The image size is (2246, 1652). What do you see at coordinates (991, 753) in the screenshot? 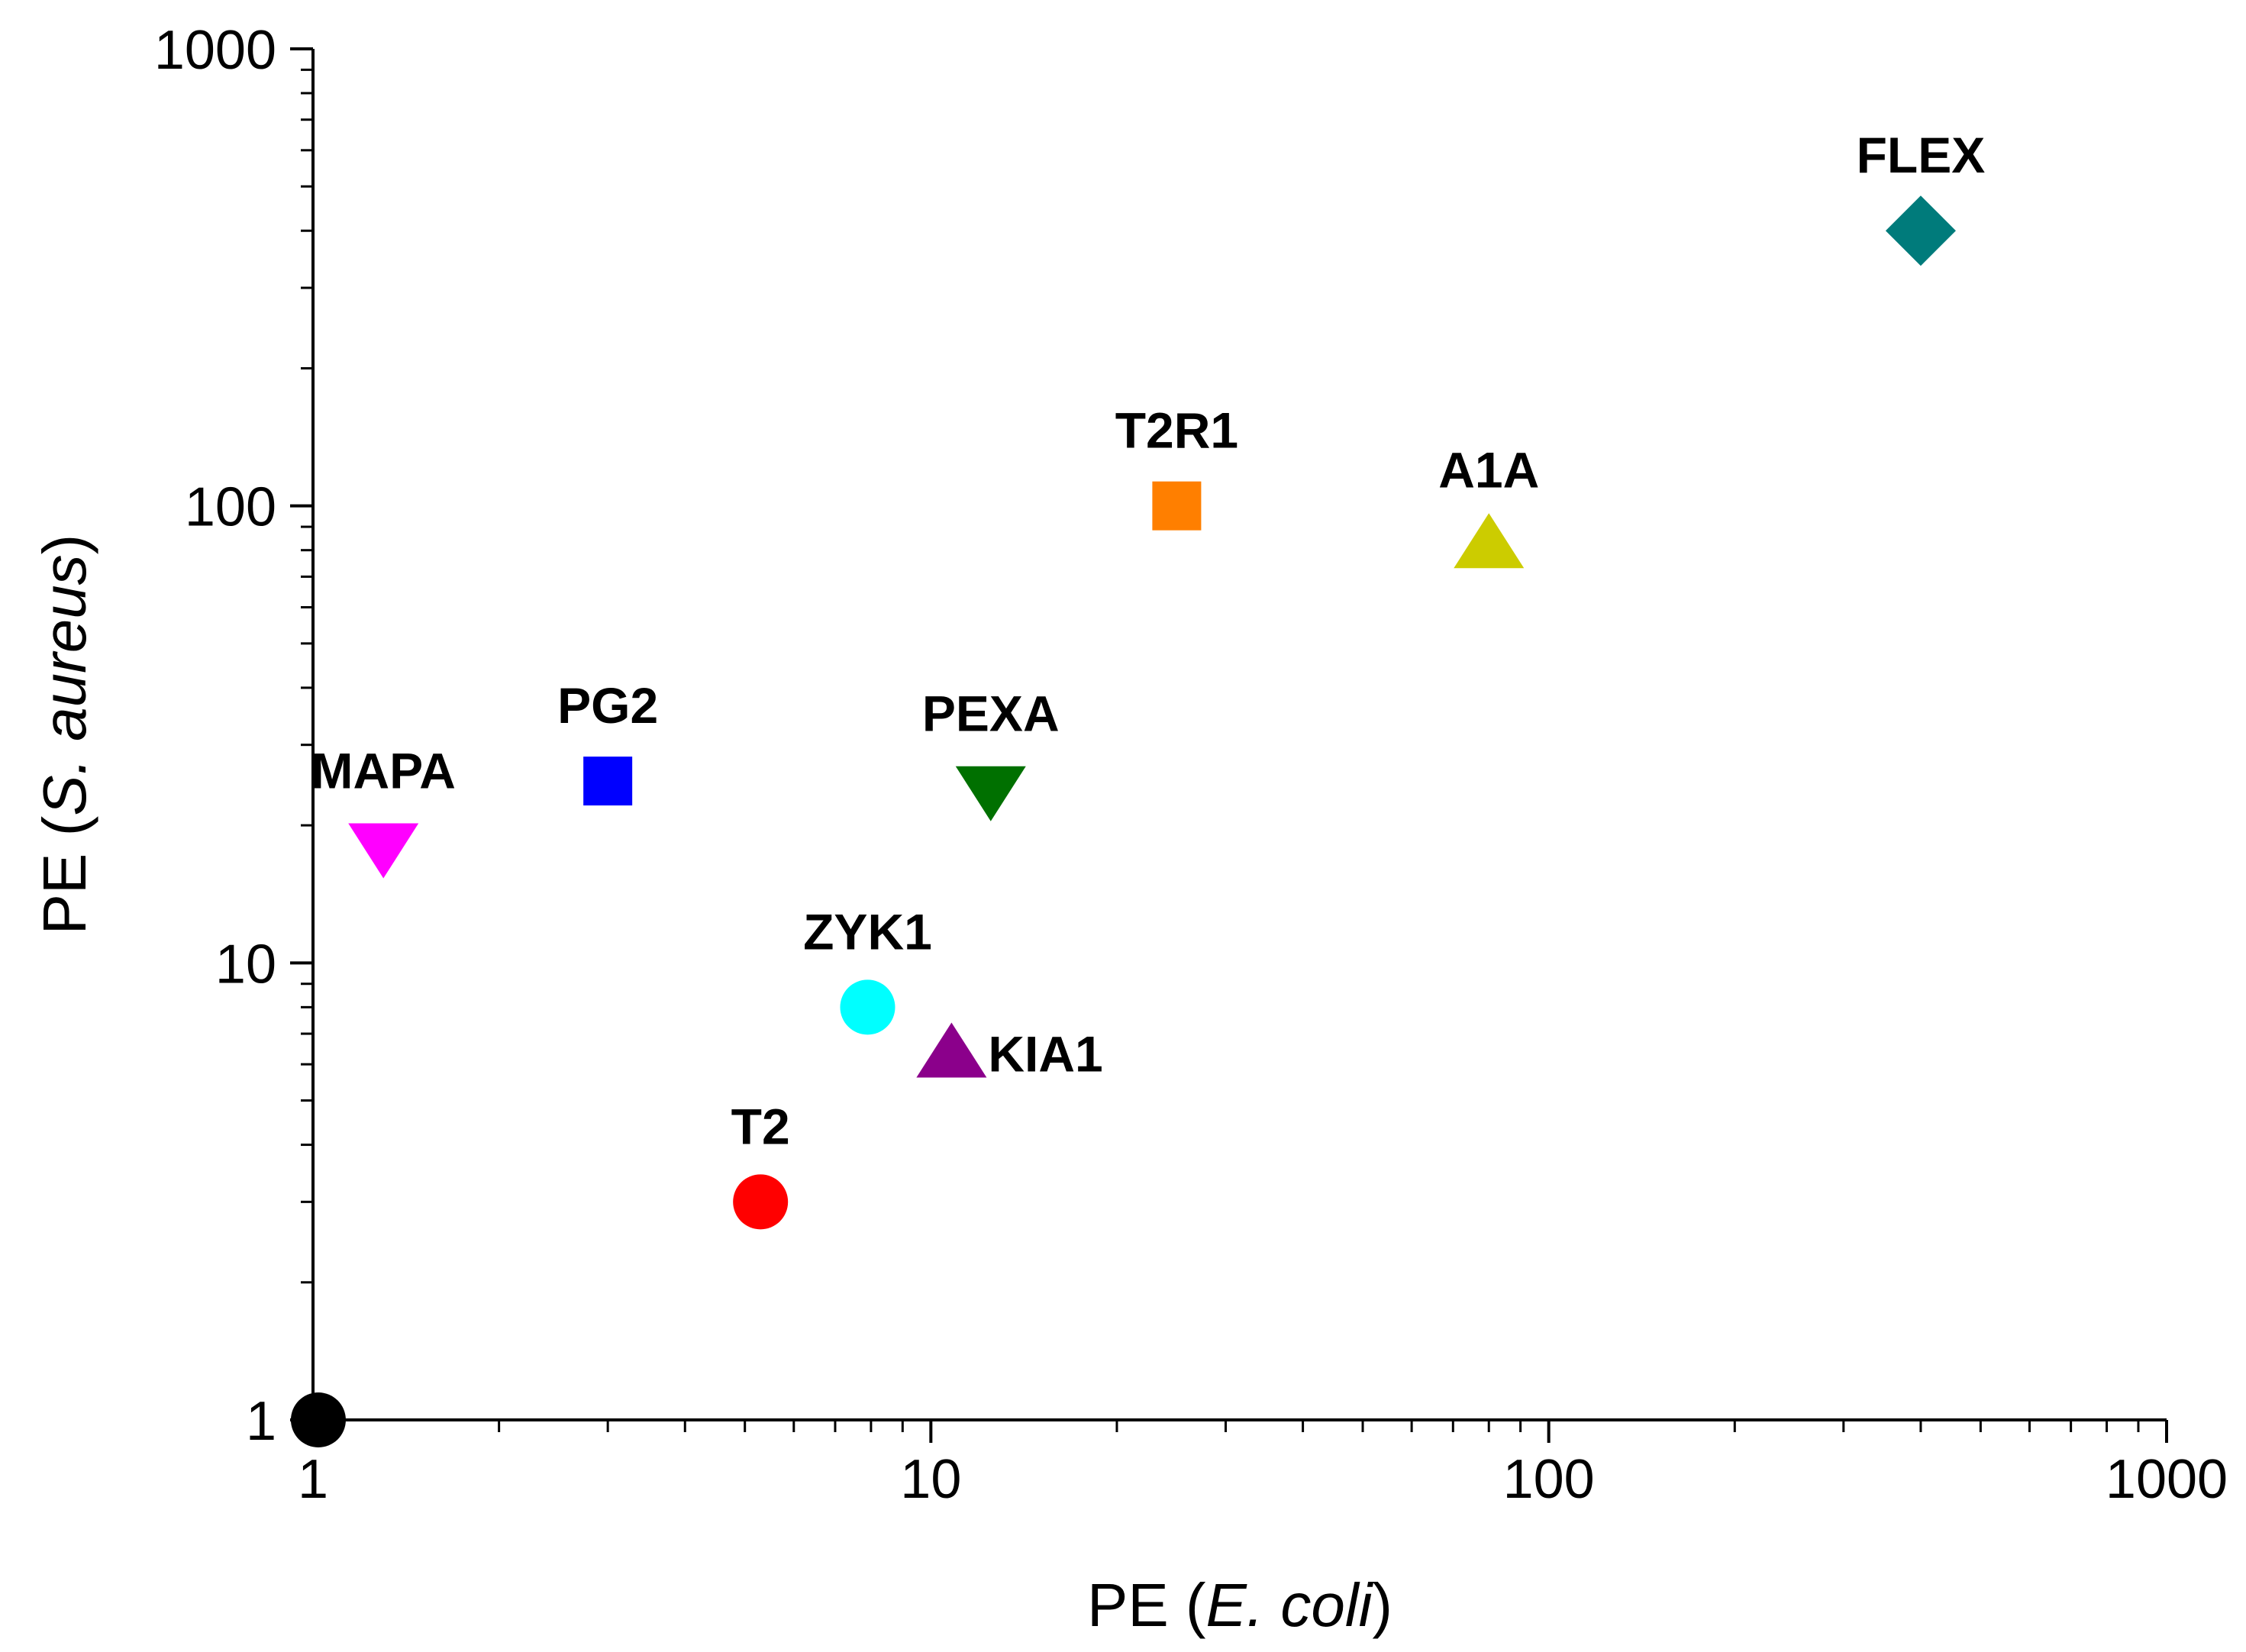
I see `point-pexa: PEXA` at bounding box center [991, 753].